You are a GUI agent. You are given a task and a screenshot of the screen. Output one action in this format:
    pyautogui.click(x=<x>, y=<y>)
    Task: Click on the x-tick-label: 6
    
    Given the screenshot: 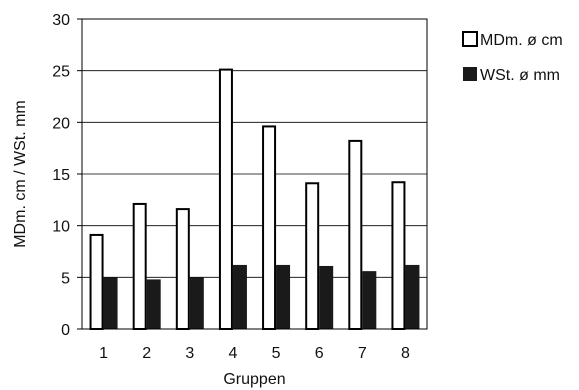 What is the action you would take?
    pyautogui.click(x=319, y=353)
    